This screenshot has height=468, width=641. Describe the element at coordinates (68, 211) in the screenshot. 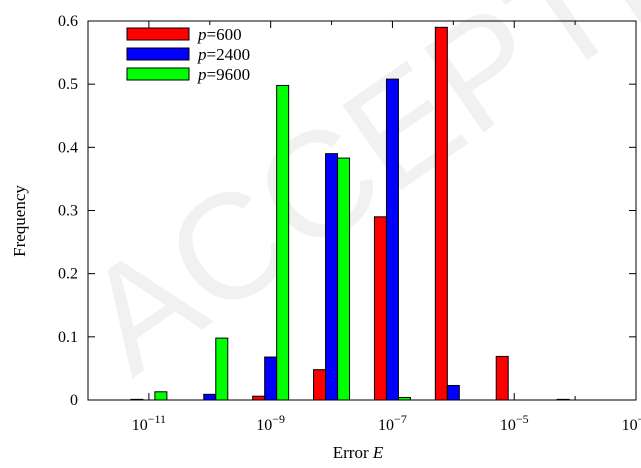

I see `y-tick-label: 0.3` at that location.